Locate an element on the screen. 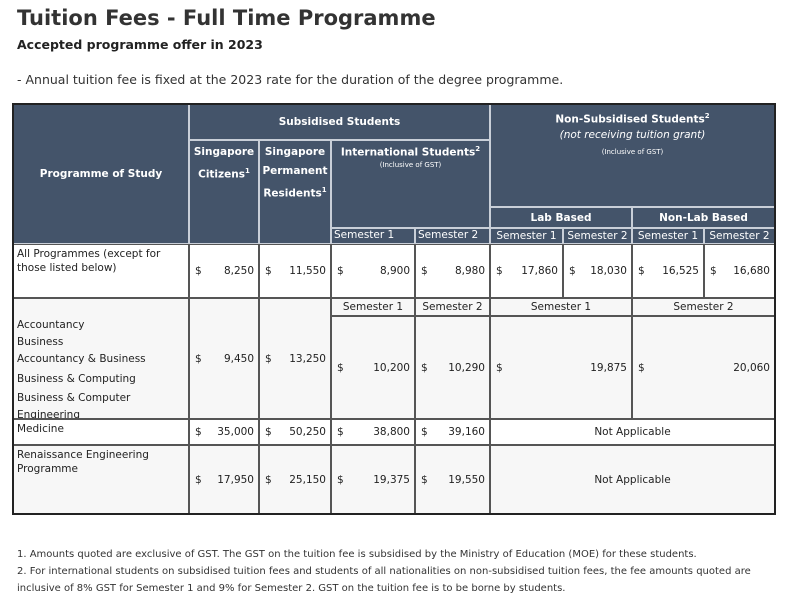 The width and height of the screenshot is (793, 598). fee-cell: $16,525 is located at coordinates (668, 271).